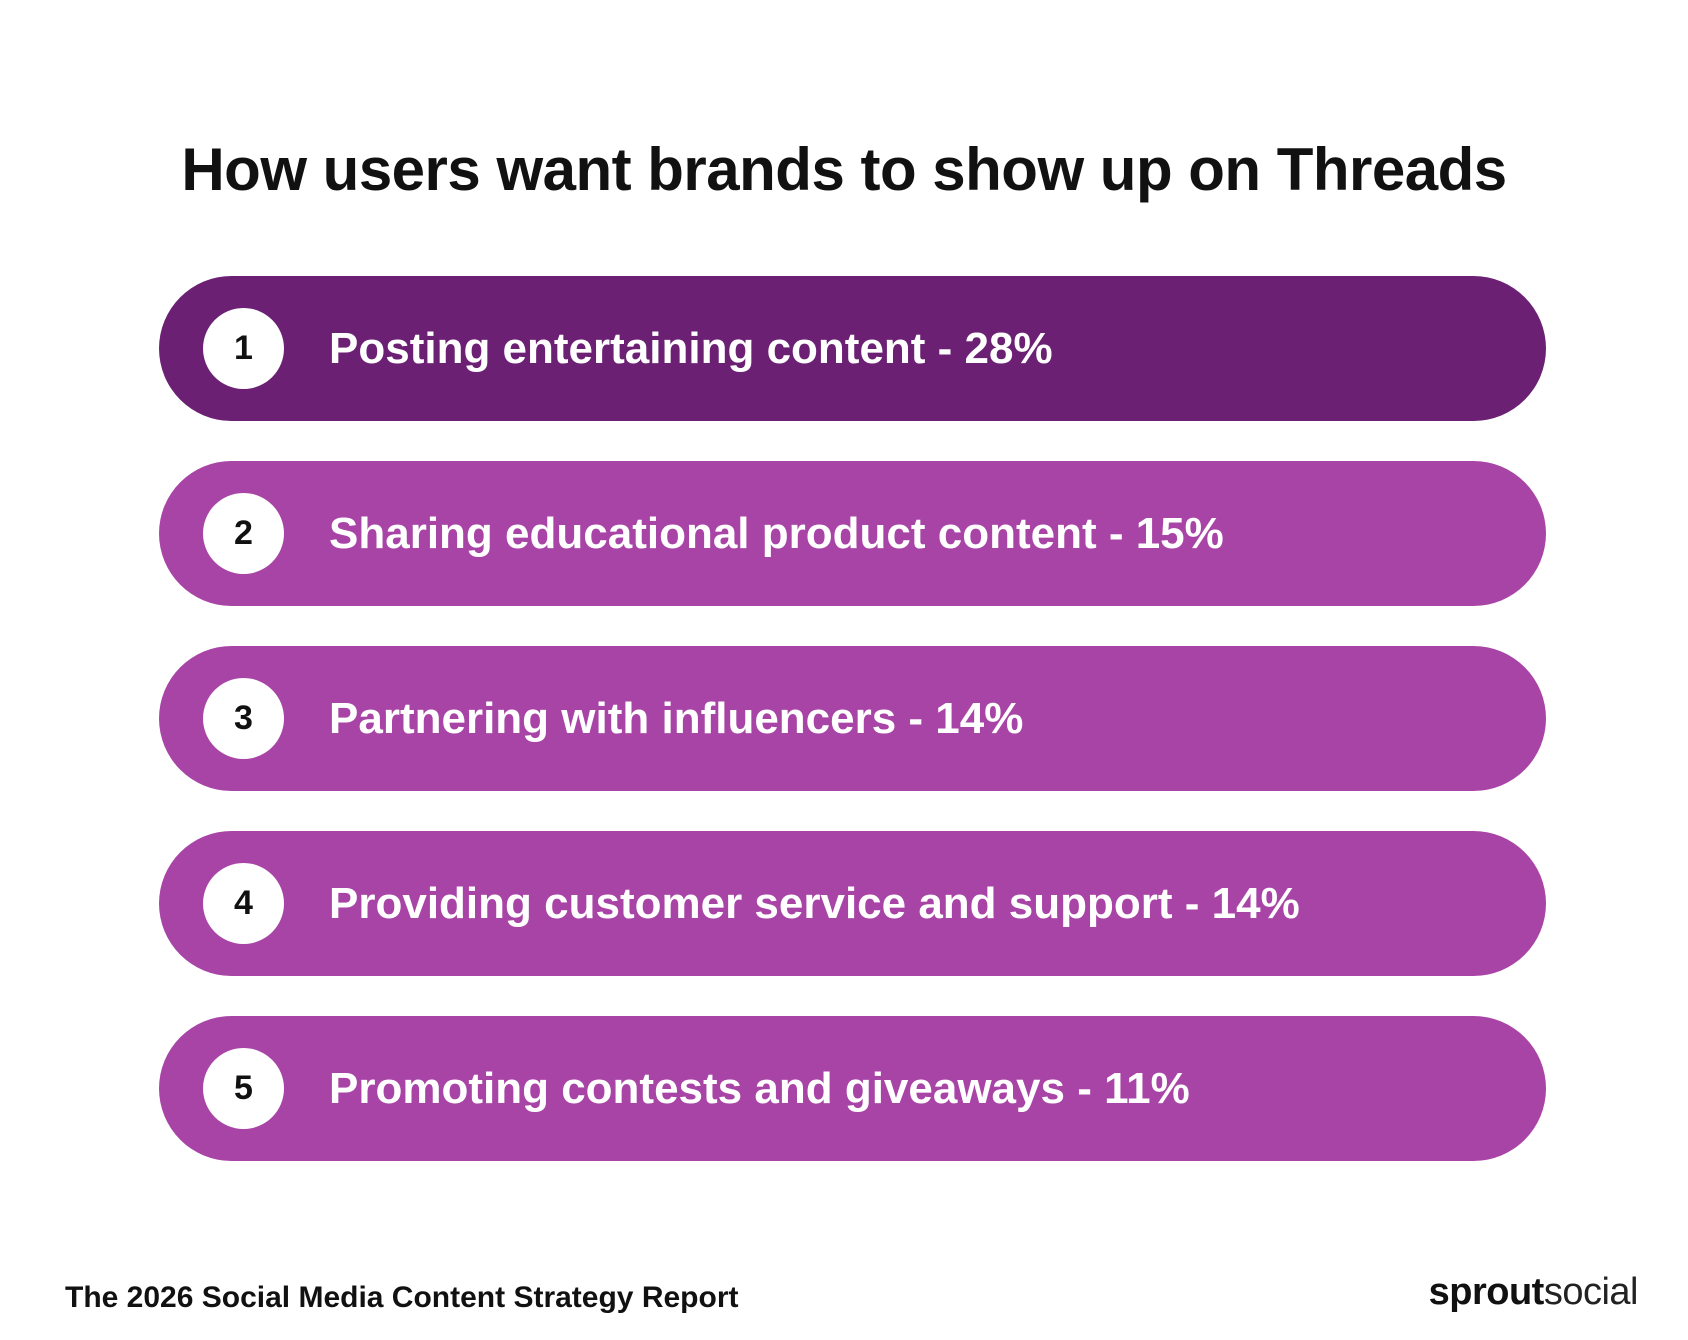 This screenshot has width=1688, height=1340. I want to click on logo-part-sprout: sprout, so click(1486, 1292).